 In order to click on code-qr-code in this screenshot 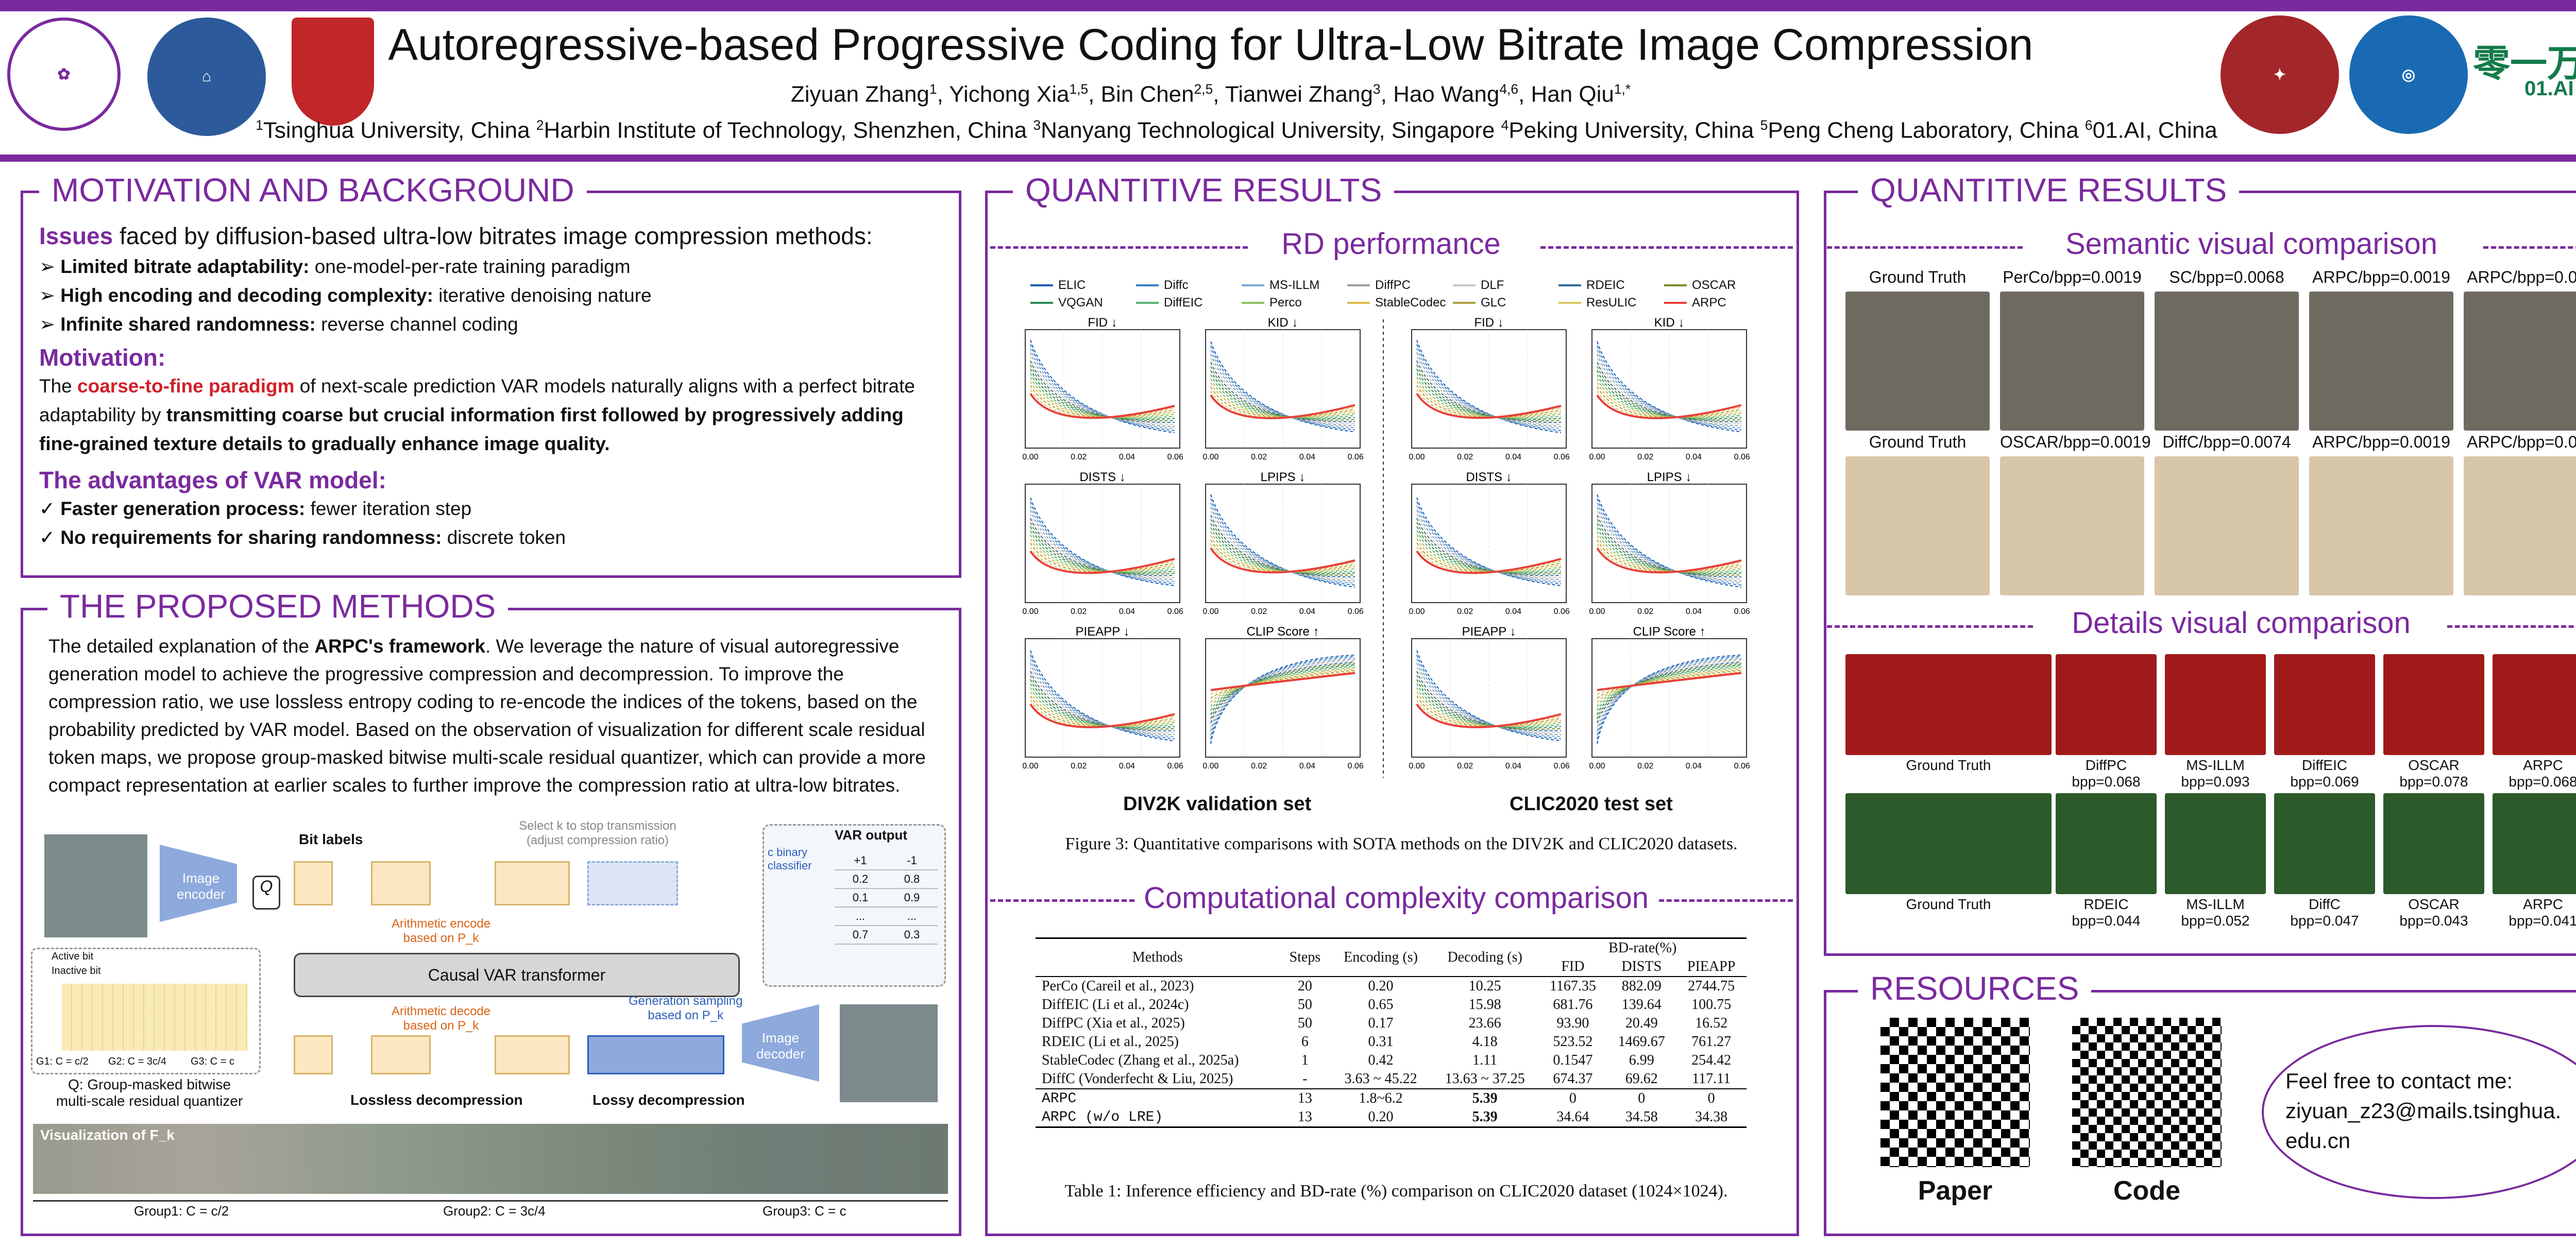, I will do `click(2147, 1092)`.